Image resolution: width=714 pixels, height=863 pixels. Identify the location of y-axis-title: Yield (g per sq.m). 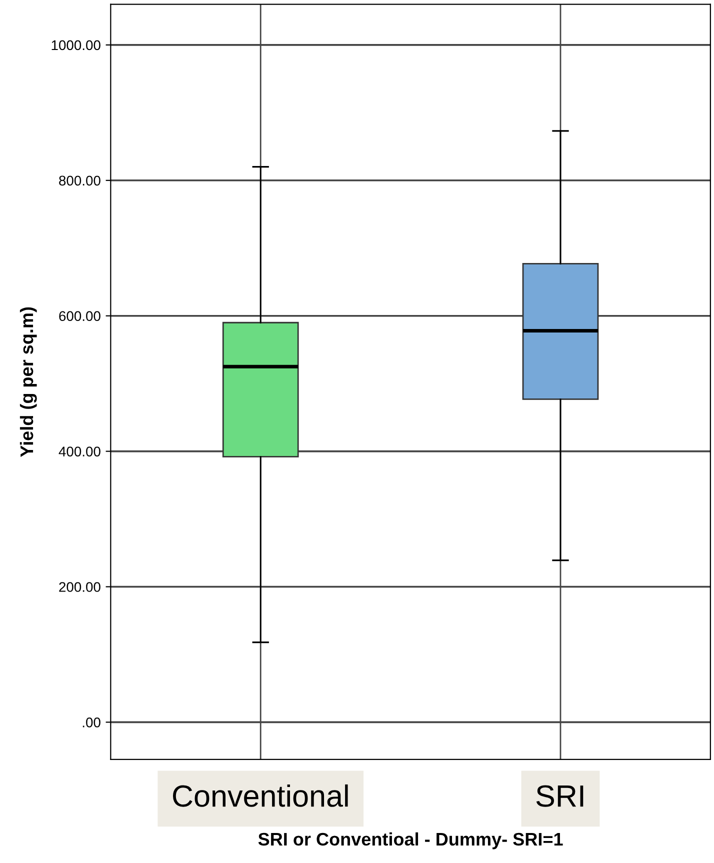
(28, 382).